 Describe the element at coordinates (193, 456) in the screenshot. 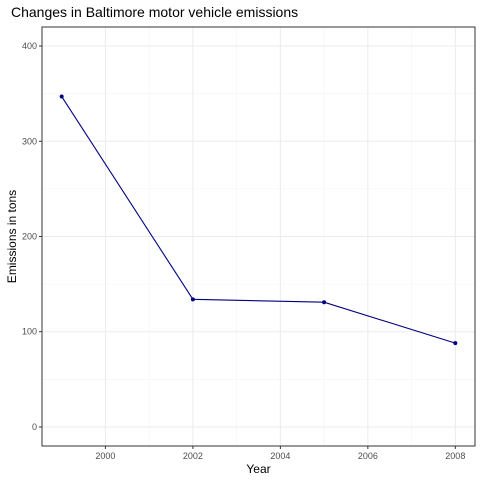

I see `x-tick-label: 2002` at that location.